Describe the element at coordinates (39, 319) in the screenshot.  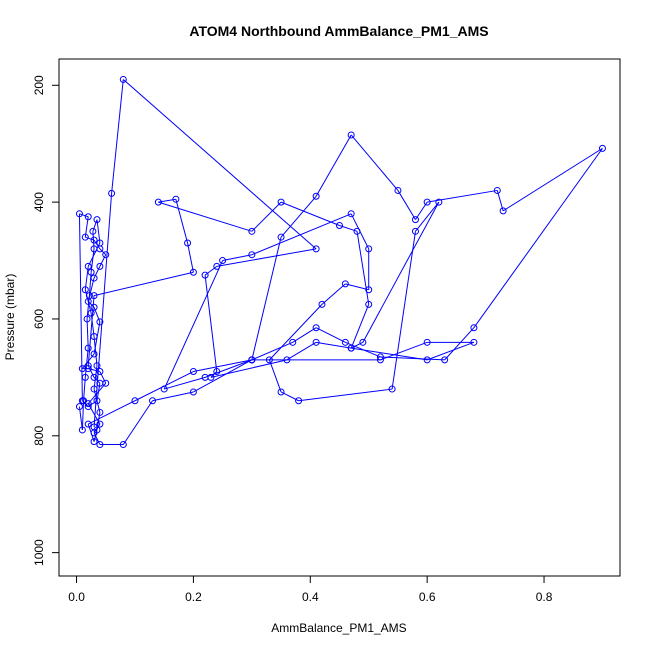
I see `y-tick-label: 600` at that location.